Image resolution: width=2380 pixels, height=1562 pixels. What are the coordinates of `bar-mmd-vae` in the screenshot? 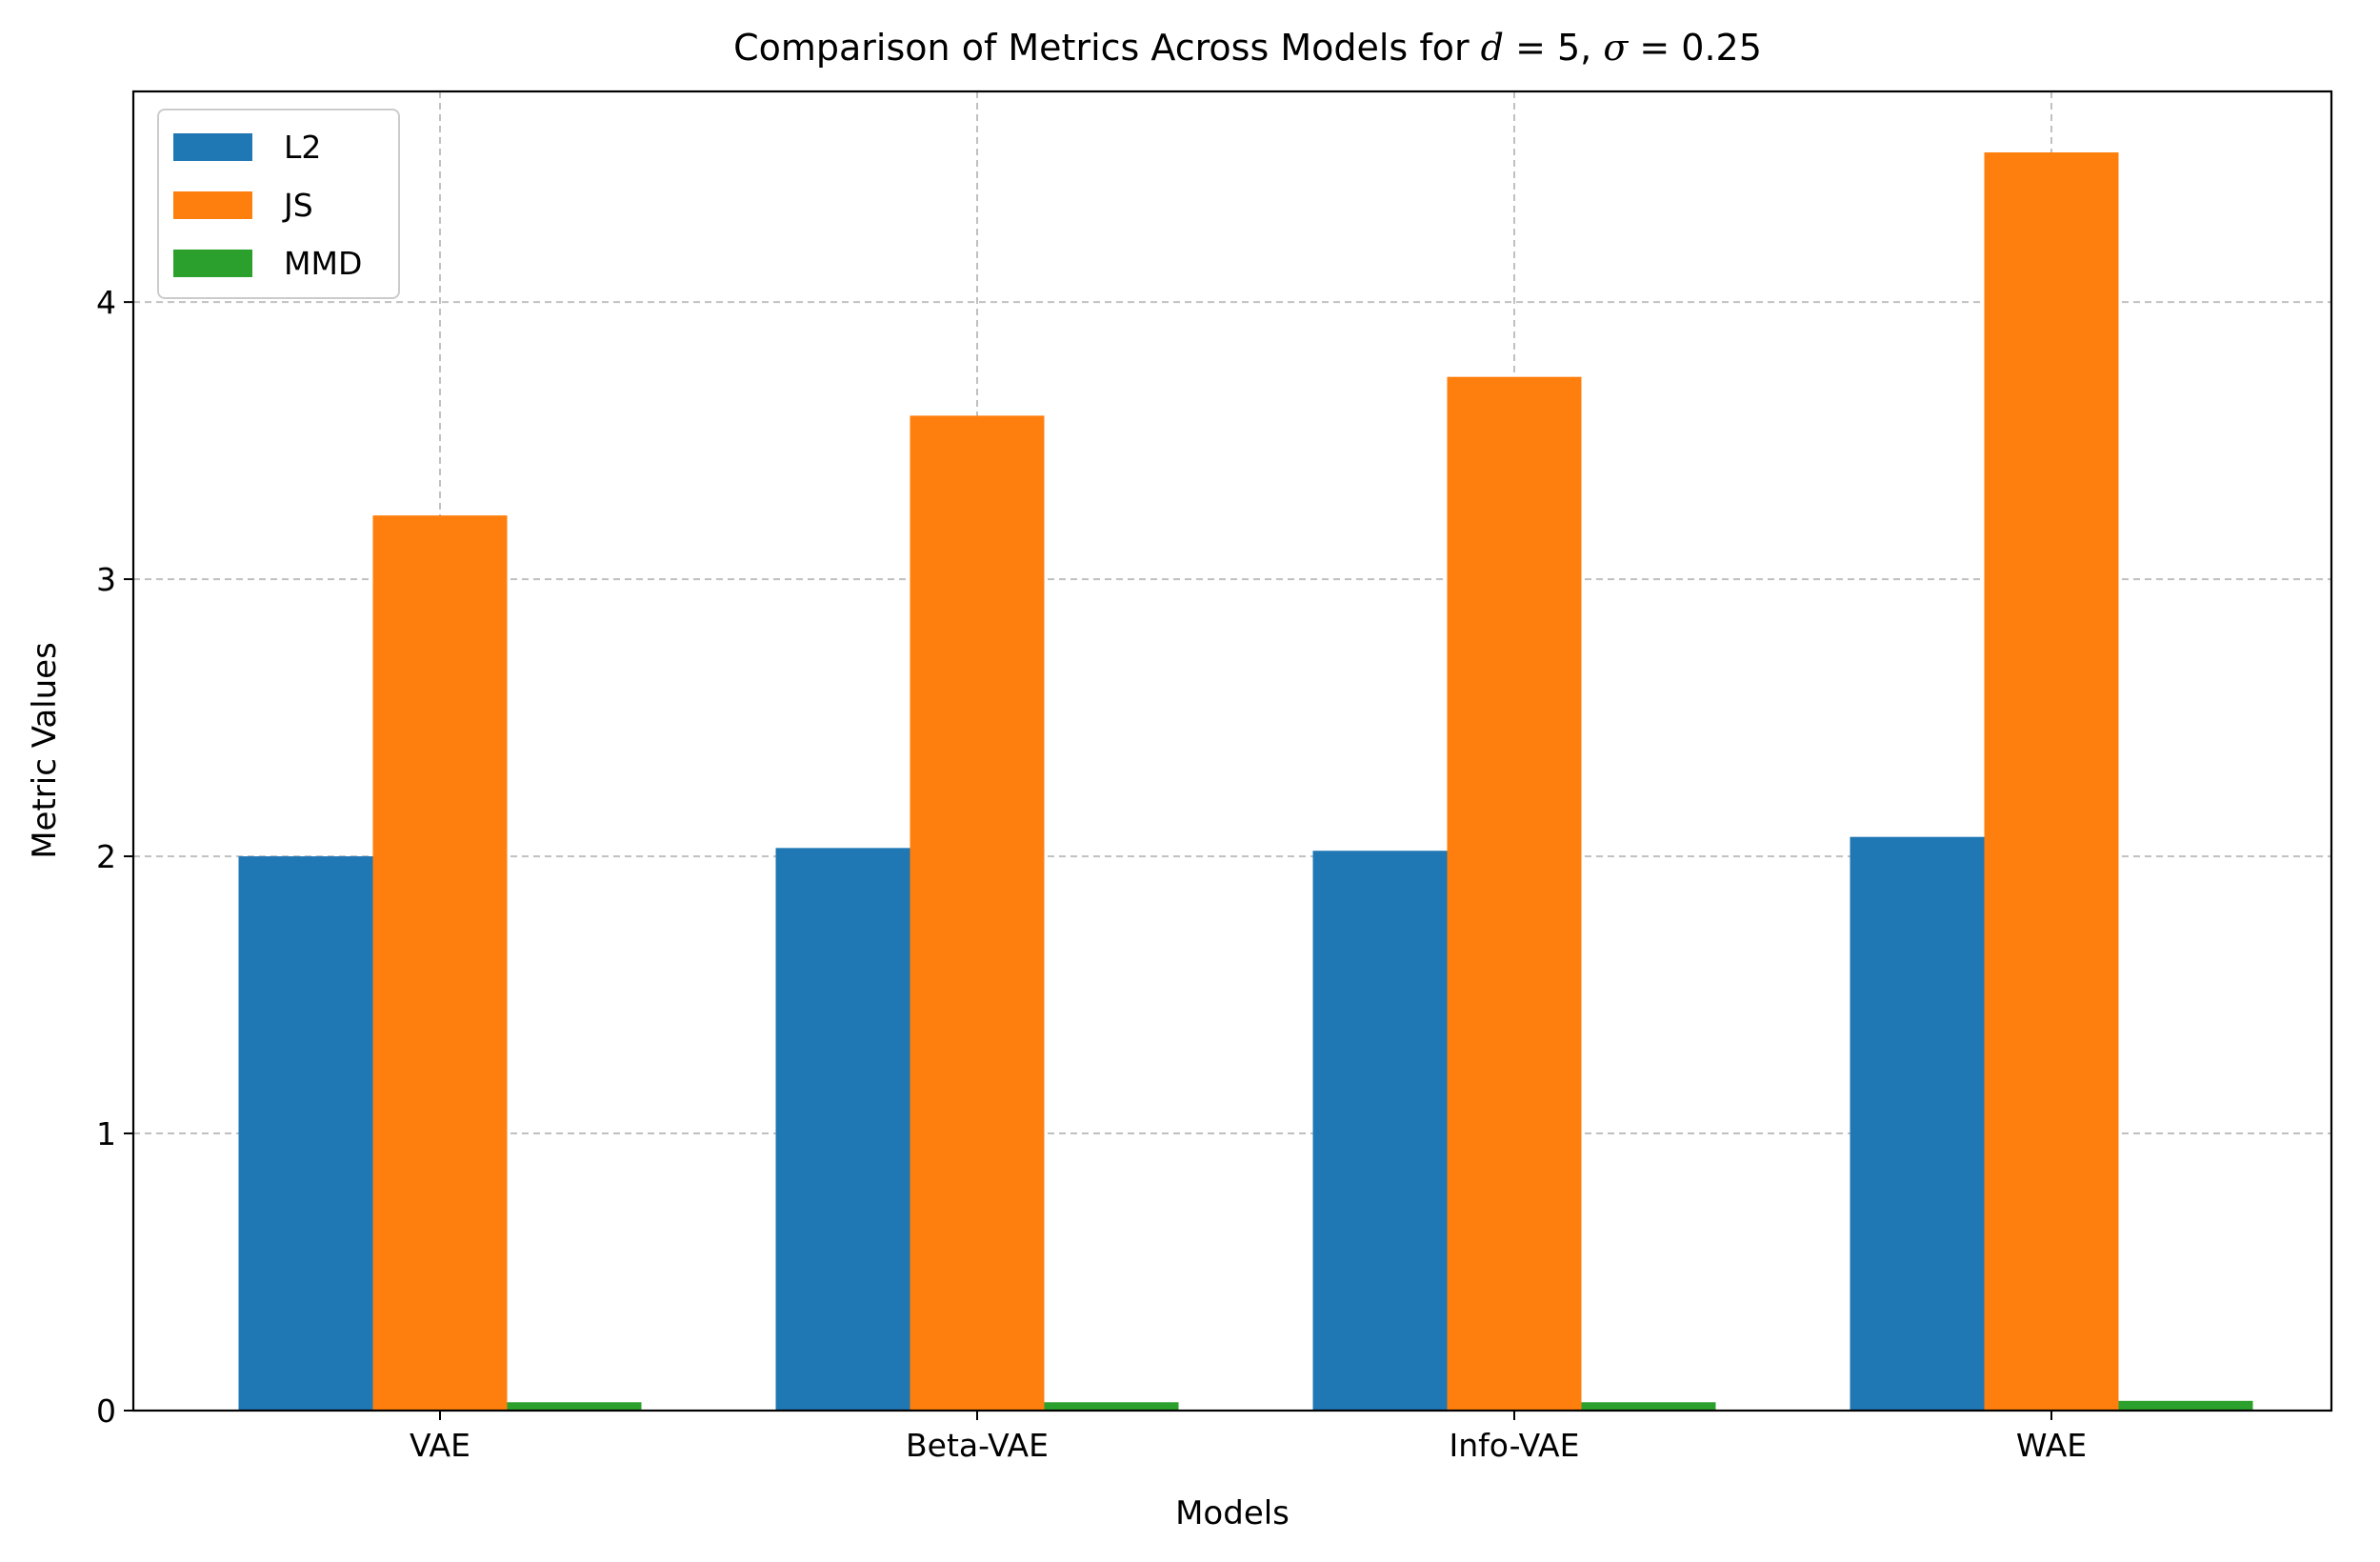 It's located at (574, 1406).